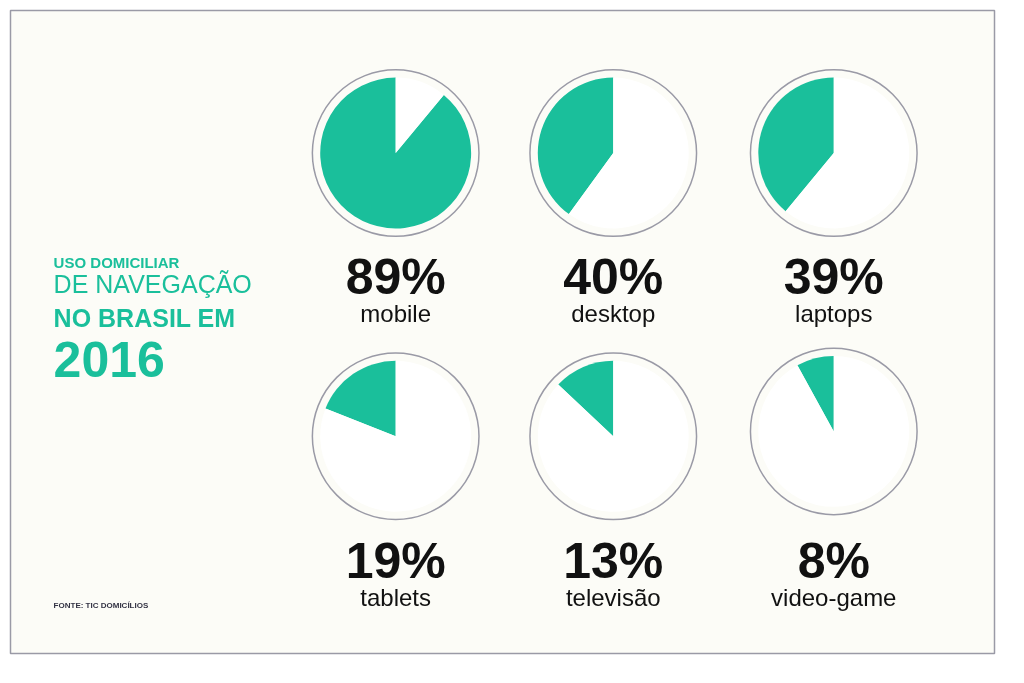  I want to click on text: USO DOMICILIAR DE NAVEGAÇÃO NO BRASIL EM 2016, so click(152, 321).